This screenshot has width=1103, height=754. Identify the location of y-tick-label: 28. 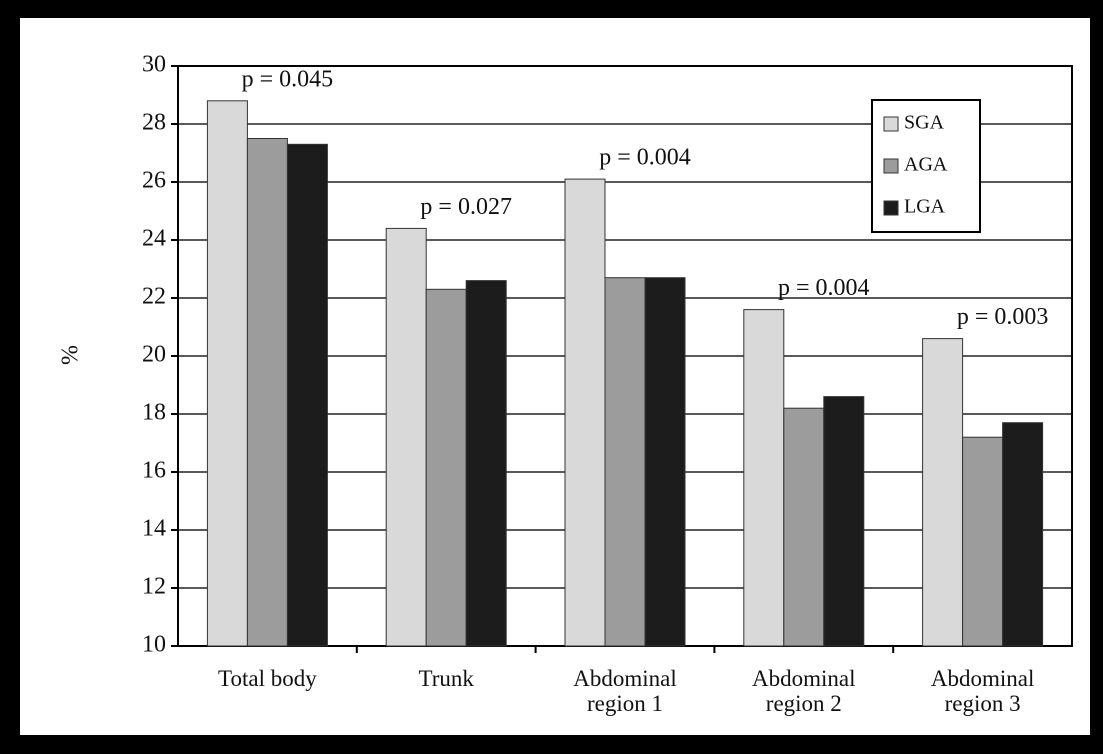
(154, 123).